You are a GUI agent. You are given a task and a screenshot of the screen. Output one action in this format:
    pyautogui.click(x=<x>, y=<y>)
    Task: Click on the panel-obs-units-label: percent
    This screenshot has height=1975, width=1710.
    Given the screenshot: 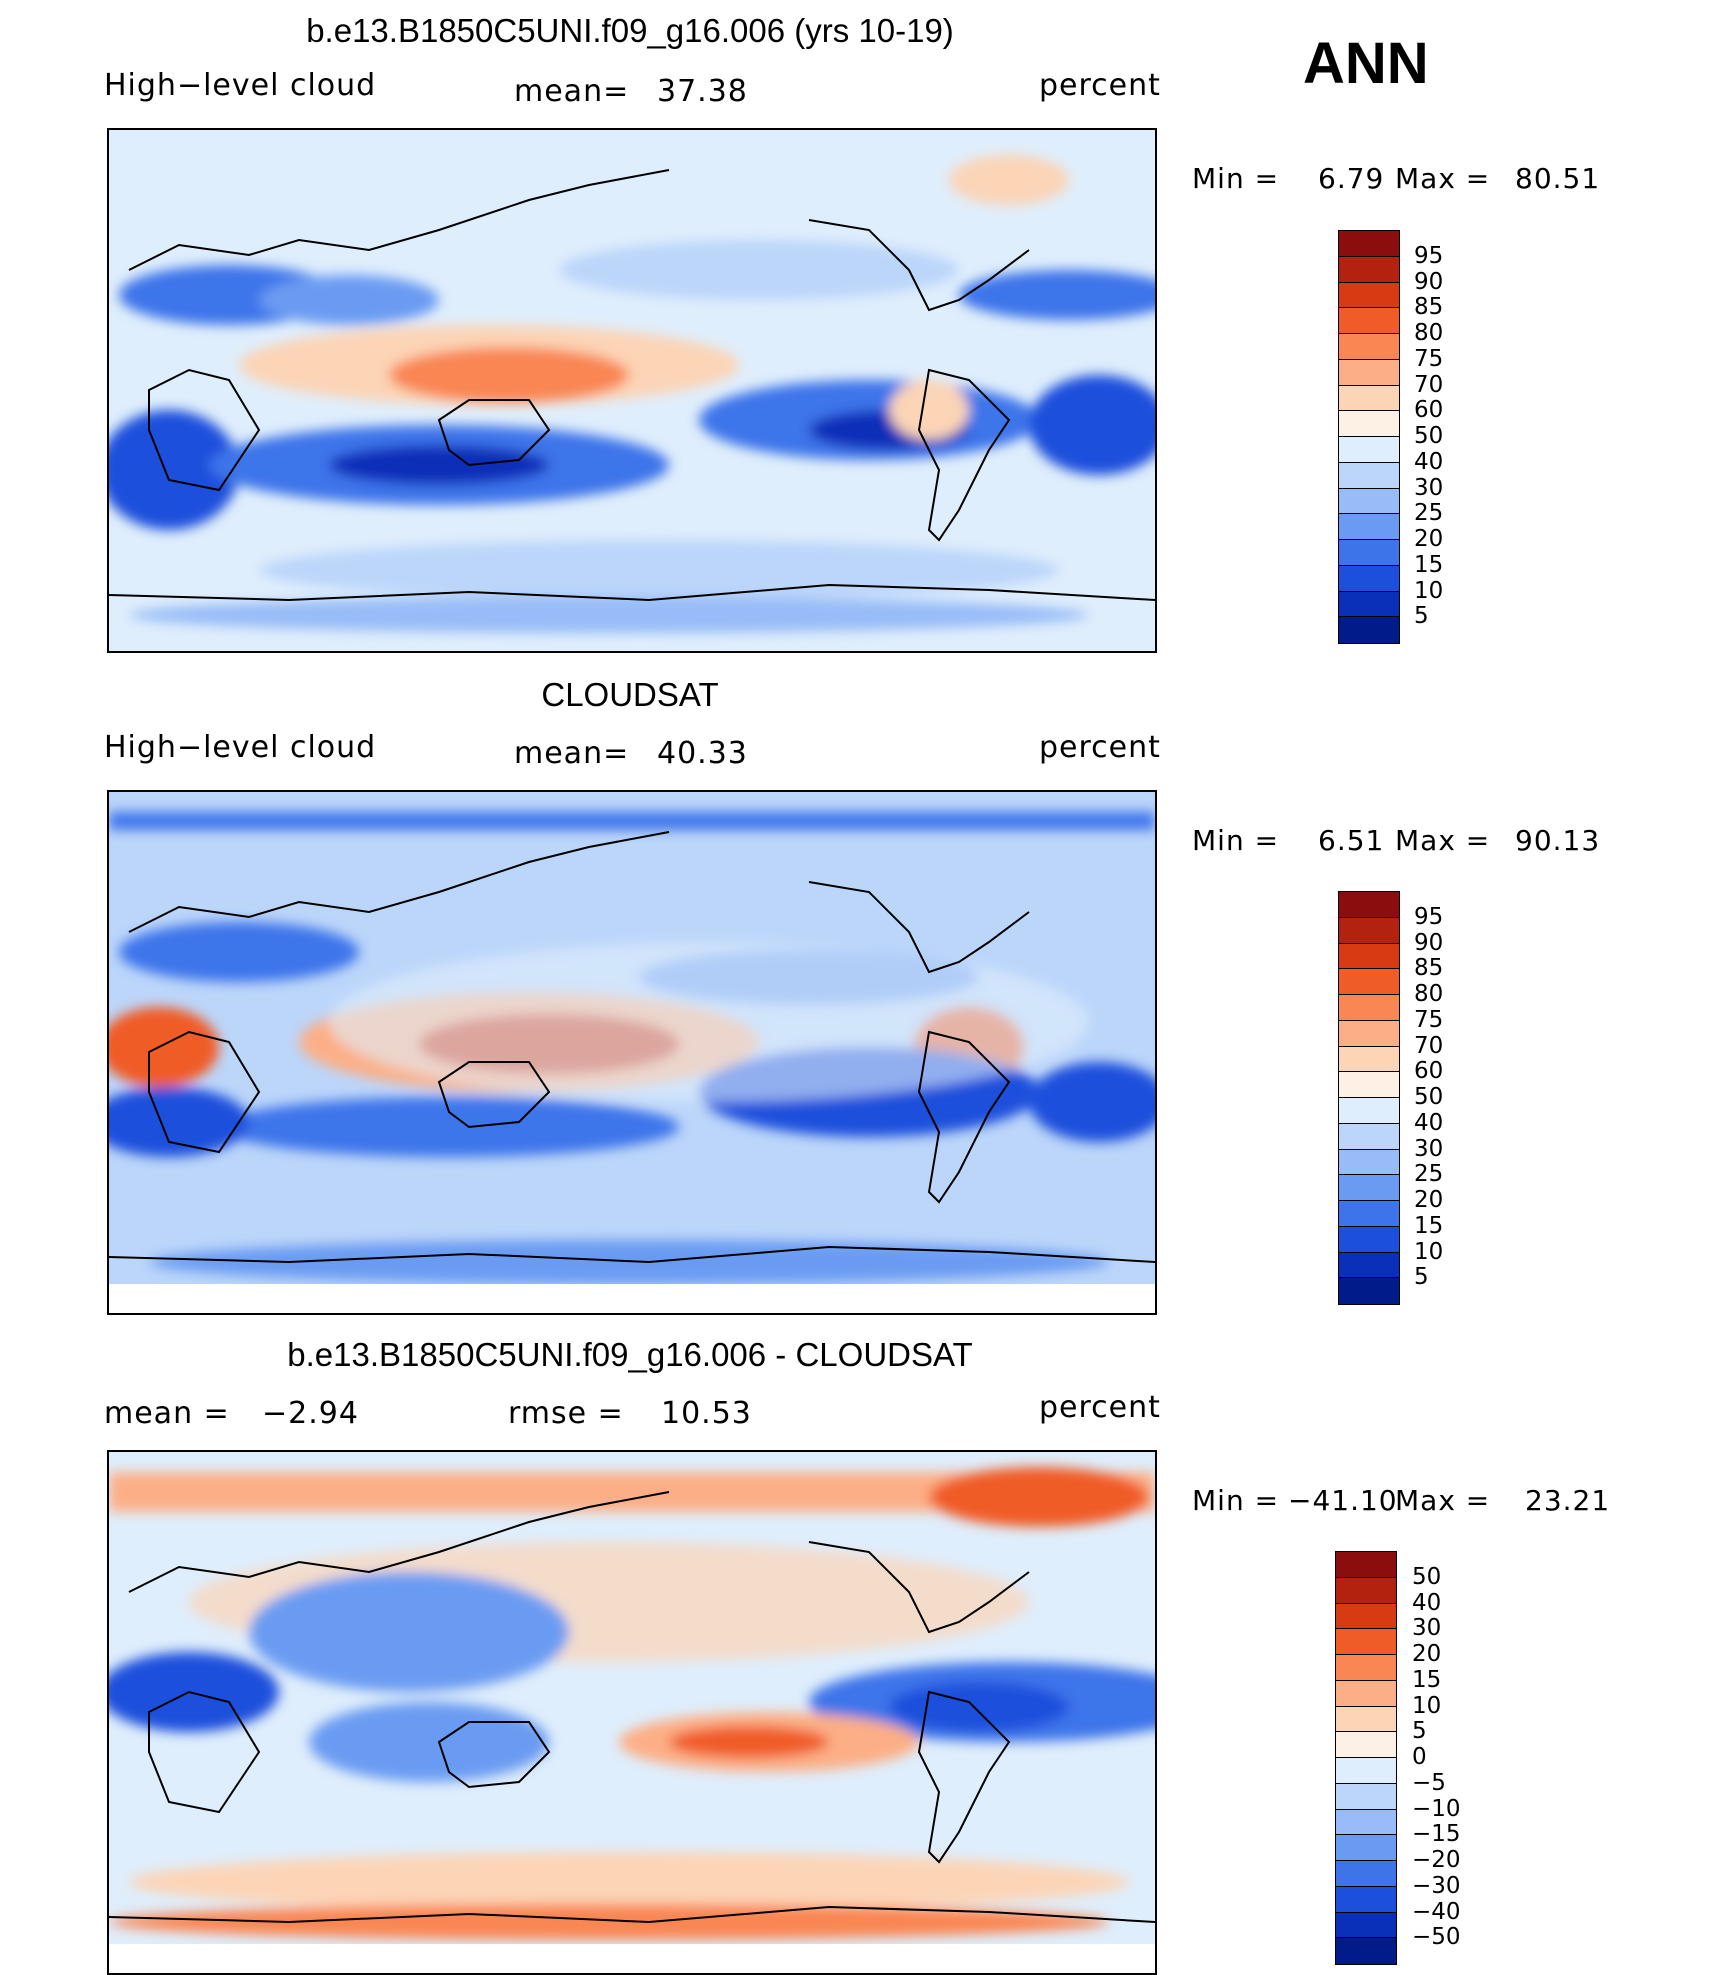 What is the action you would take?
    pyautogui.click(x=1100, y=747)
    